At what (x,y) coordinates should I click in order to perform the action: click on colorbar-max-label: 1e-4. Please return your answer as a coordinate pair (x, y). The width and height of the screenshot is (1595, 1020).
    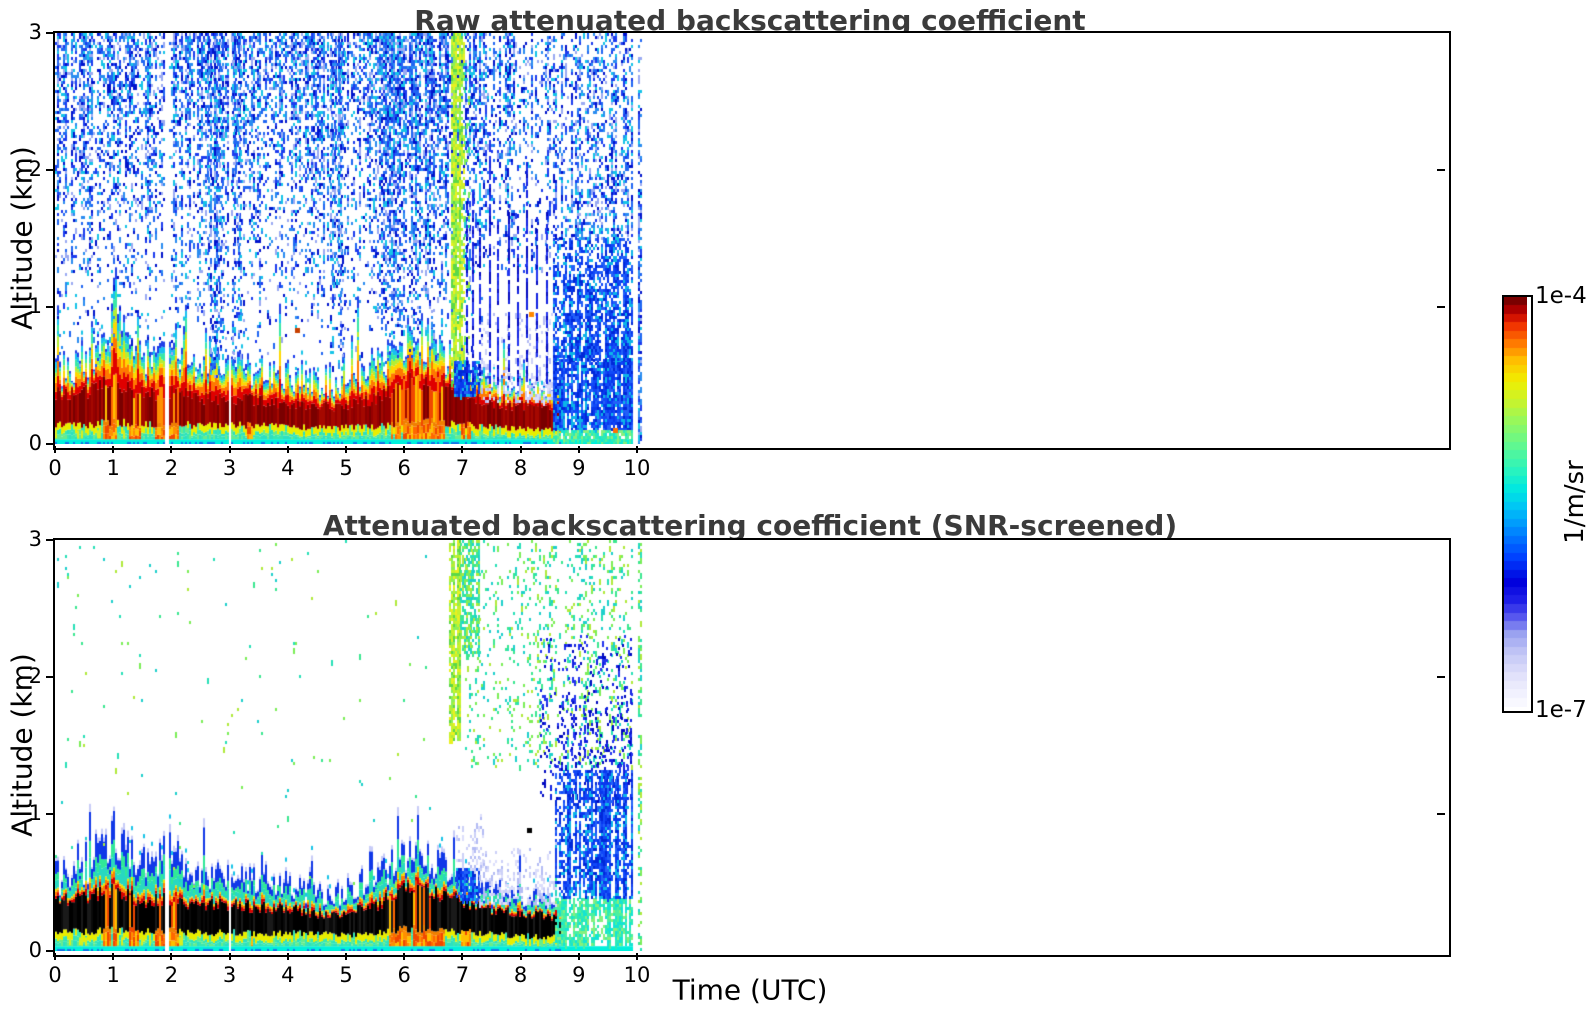
    Looking at the image, I should click on (1561, 296).